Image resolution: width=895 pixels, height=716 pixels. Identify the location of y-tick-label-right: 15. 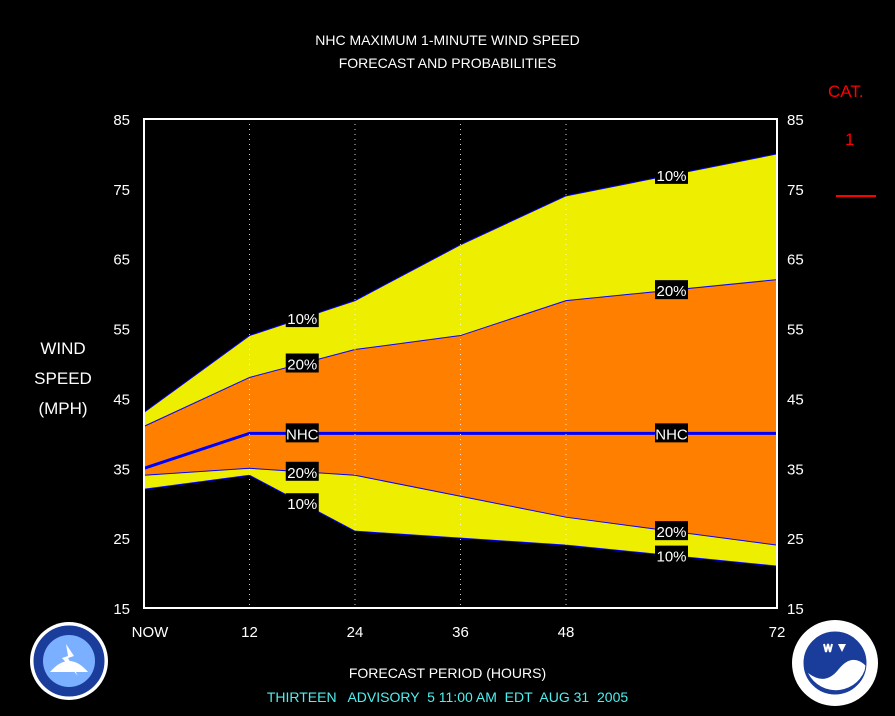
(795, 609).